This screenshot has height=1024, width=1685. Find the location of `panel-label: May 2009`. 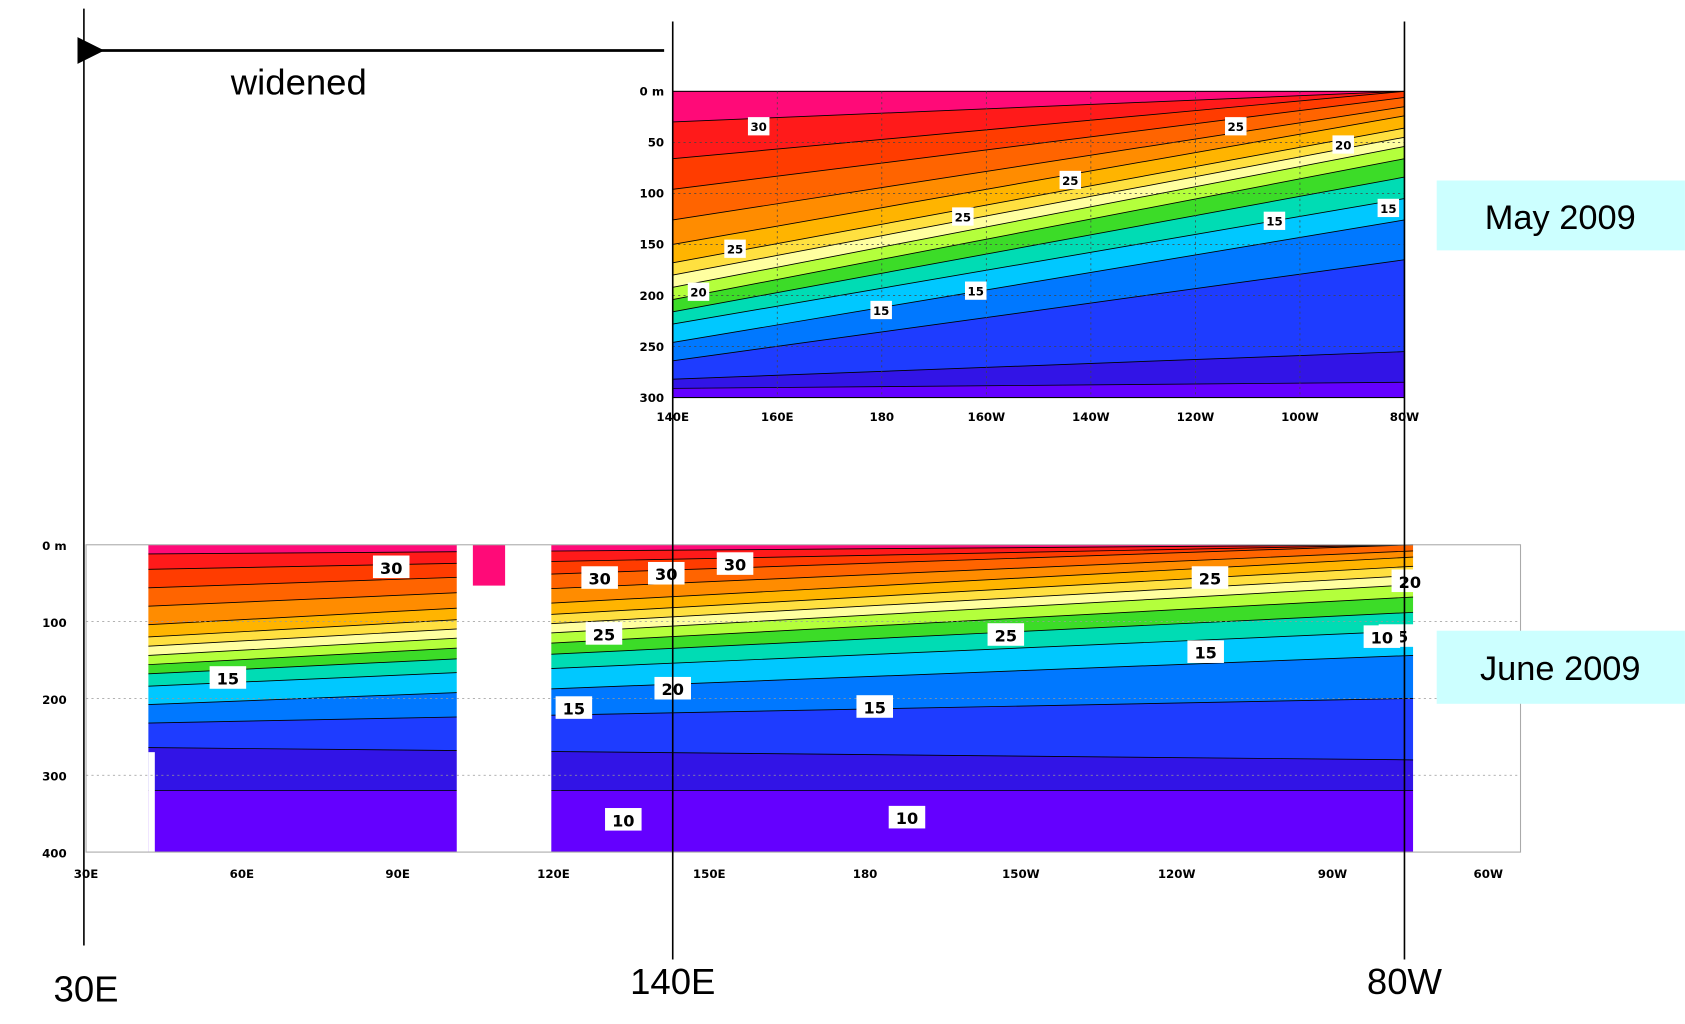

panel-label: May 2009 is located at coordinates (1560, 218).